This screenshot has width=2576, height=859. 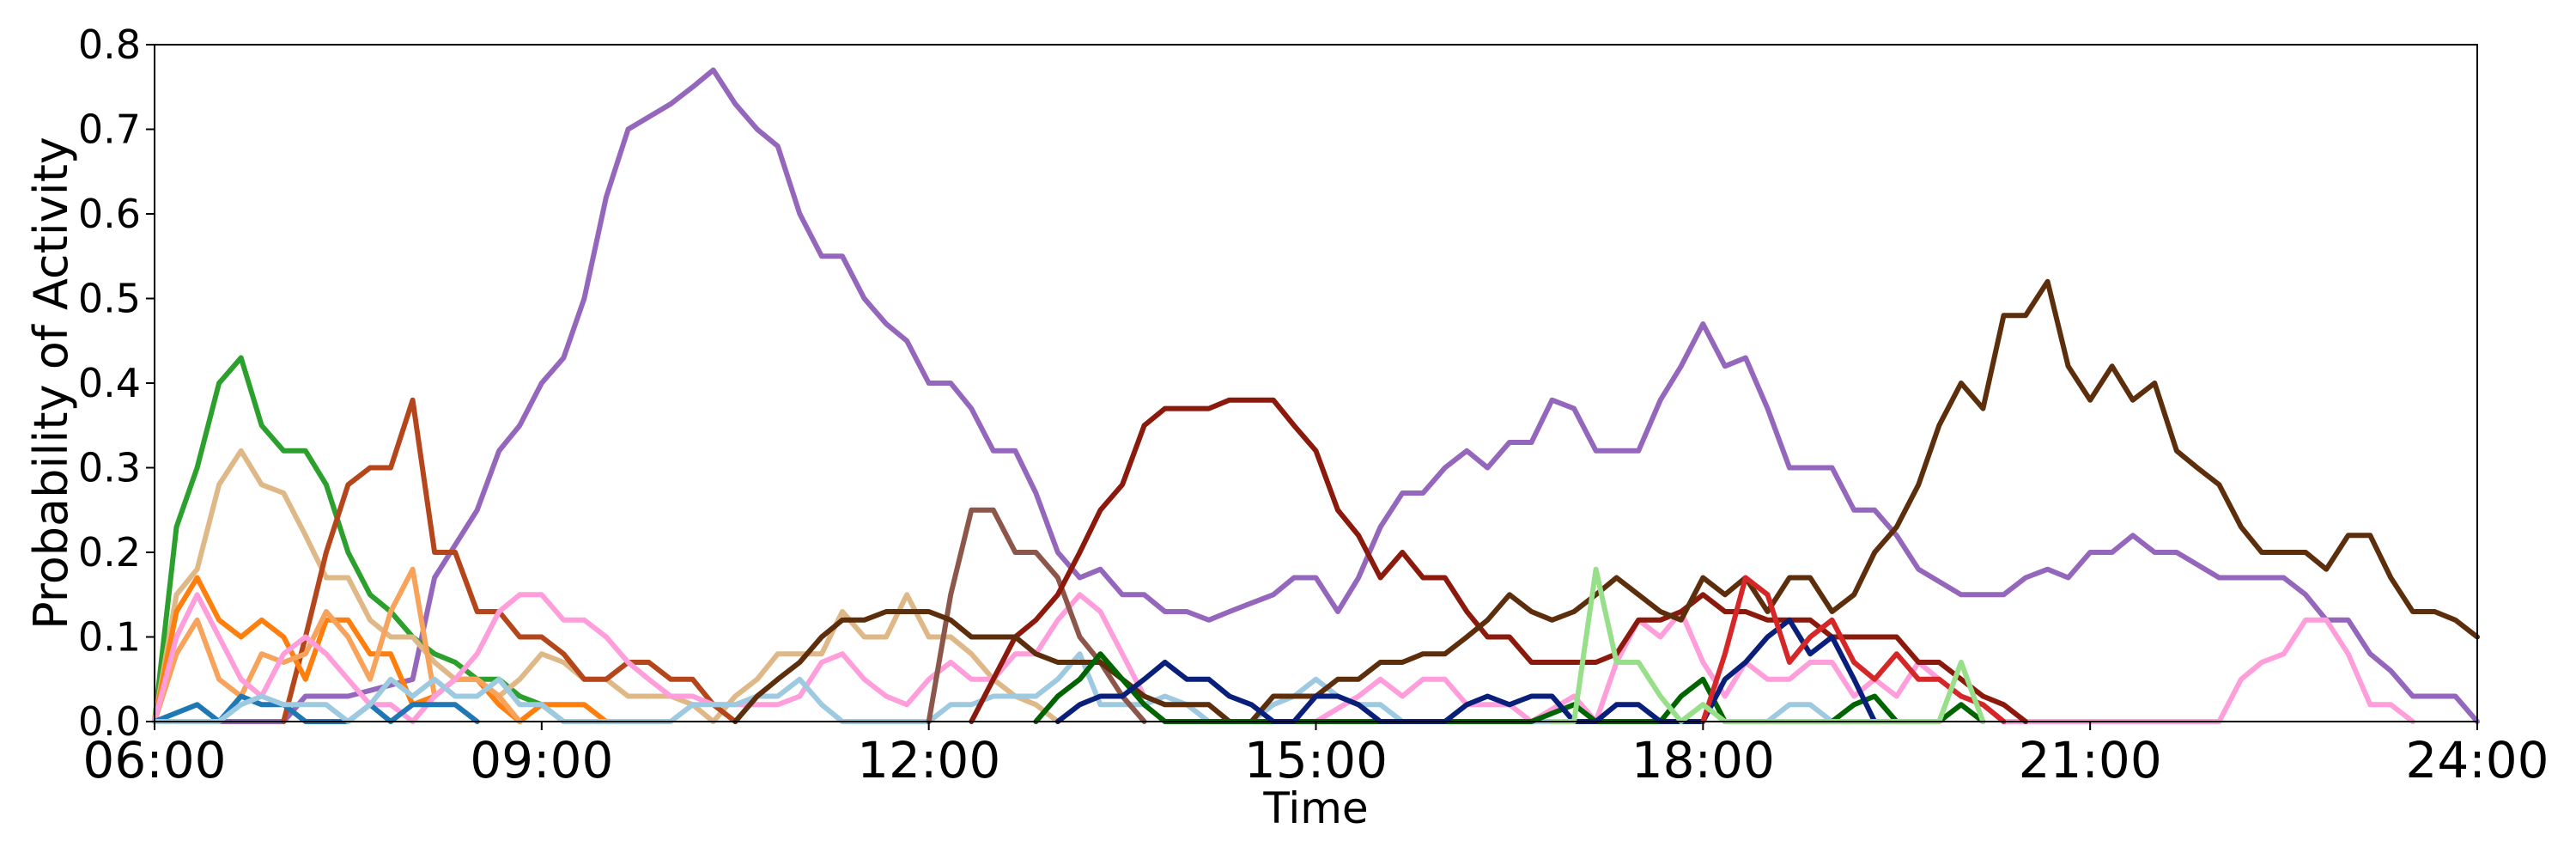 What do you see at coordinates (1316, 760) in the screenshot?
I see `x-tick-label: 15:00` at bounding box center [1316, 760].